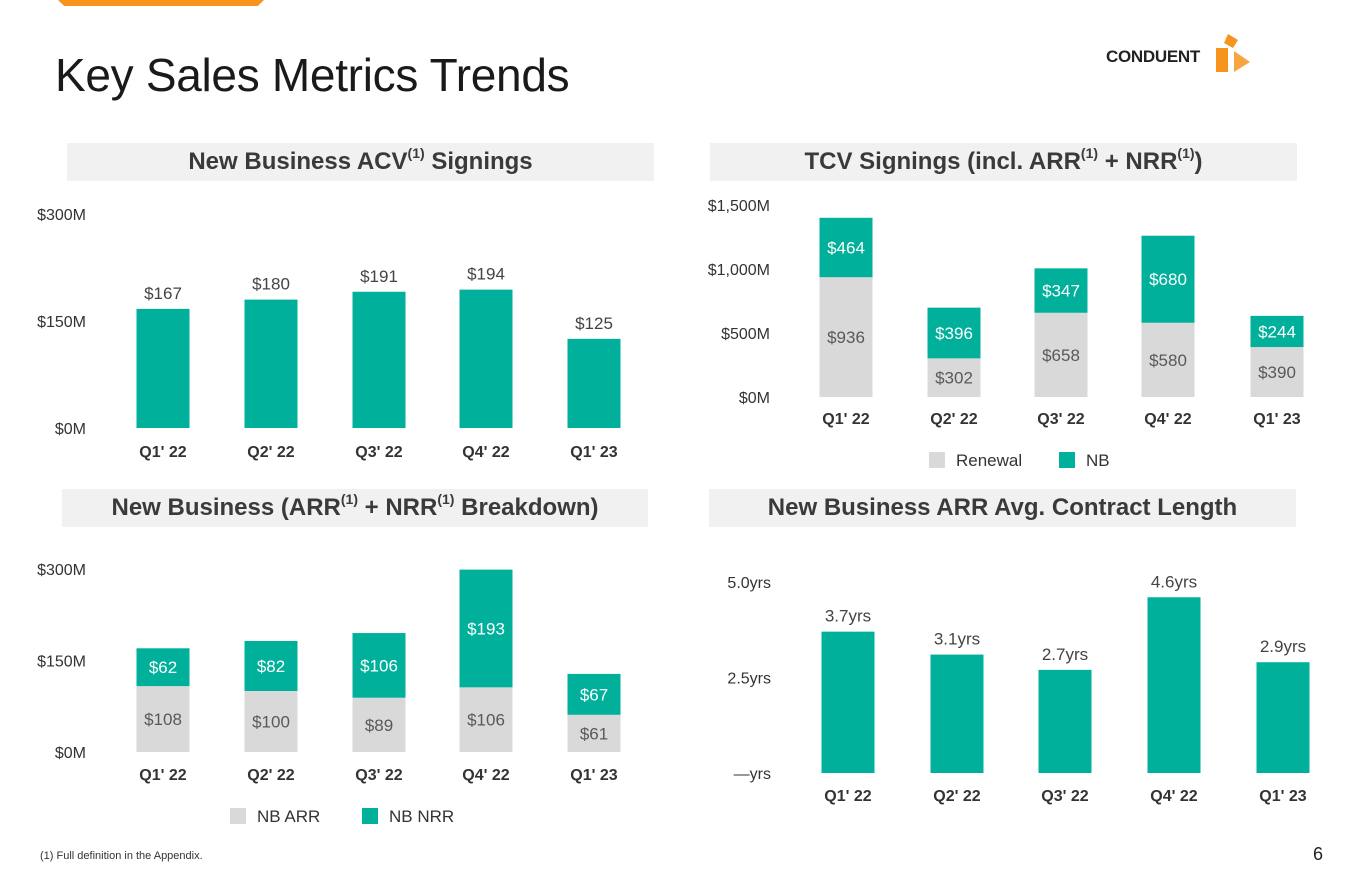 The width and height of the screenshot is (1365, 878). What do you see at coordinates (162, 452) in the screenshot?
I see `acv-category-label: Q1' 22` at bounding box center [162, 452].